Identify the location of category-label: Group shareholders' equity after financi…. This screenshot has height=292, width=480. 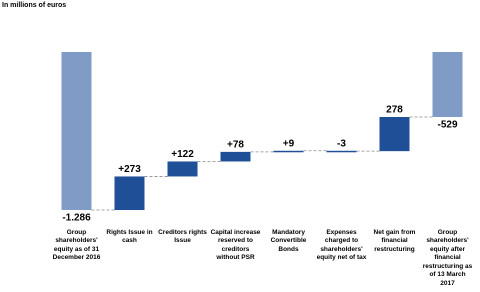
(447, 258).